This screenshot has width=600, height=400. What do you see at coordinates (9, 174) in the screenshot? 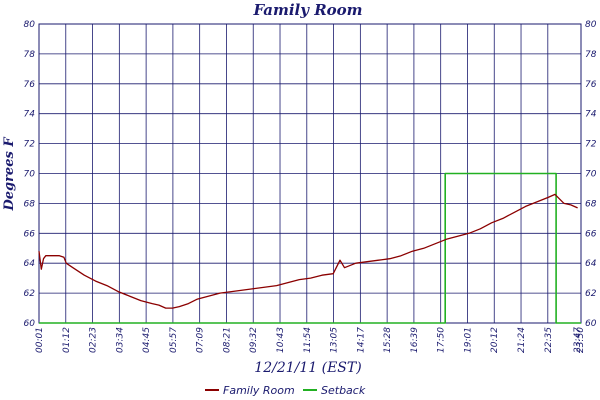
I see `y-axis-label: Degrees F` at bounding box center [9, 174].